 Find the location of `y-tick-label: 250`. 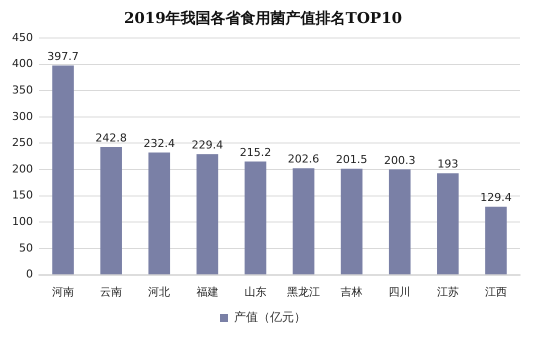

y-tick-label: 250 is located at coordinates (22, 143).